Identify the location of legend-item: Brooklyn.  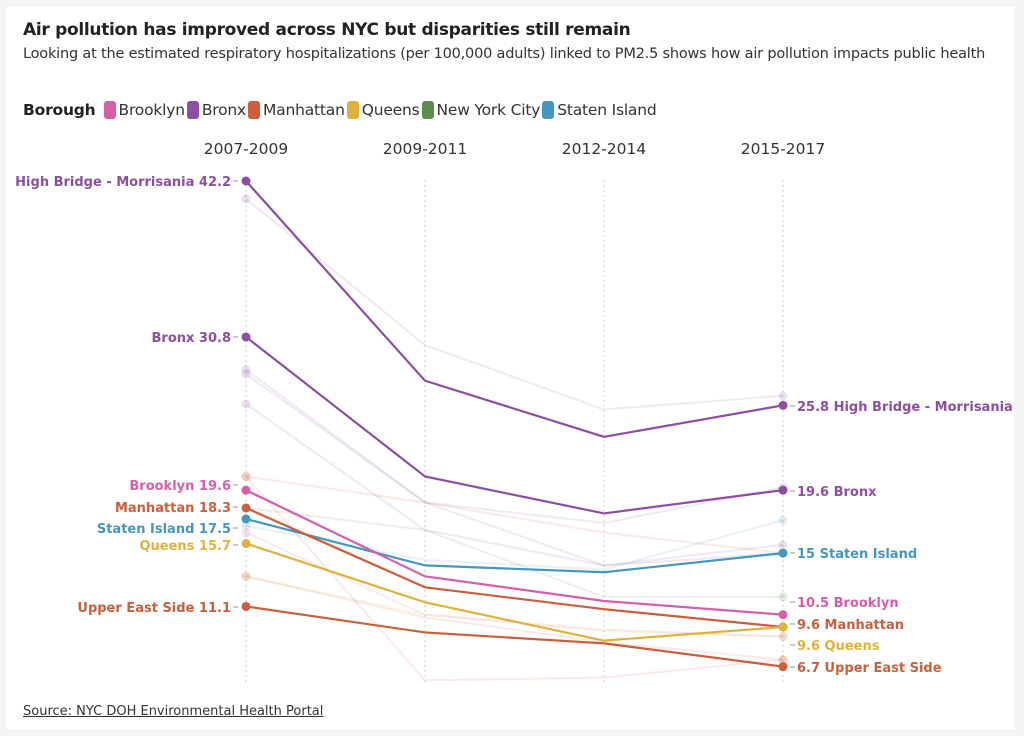
(144, 110).